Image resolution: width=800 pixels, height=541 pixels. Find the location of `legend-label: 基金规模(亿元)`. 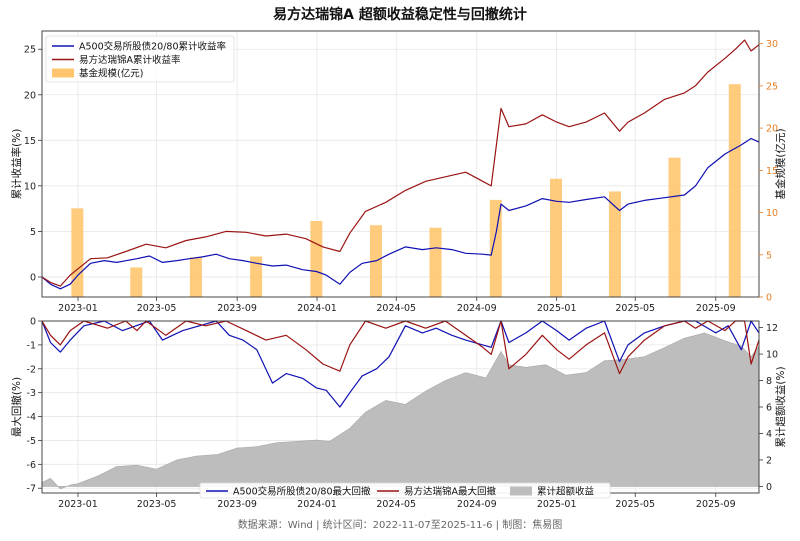

legend-label: 基金规模(亿元) is located at coordinates (111, 74).